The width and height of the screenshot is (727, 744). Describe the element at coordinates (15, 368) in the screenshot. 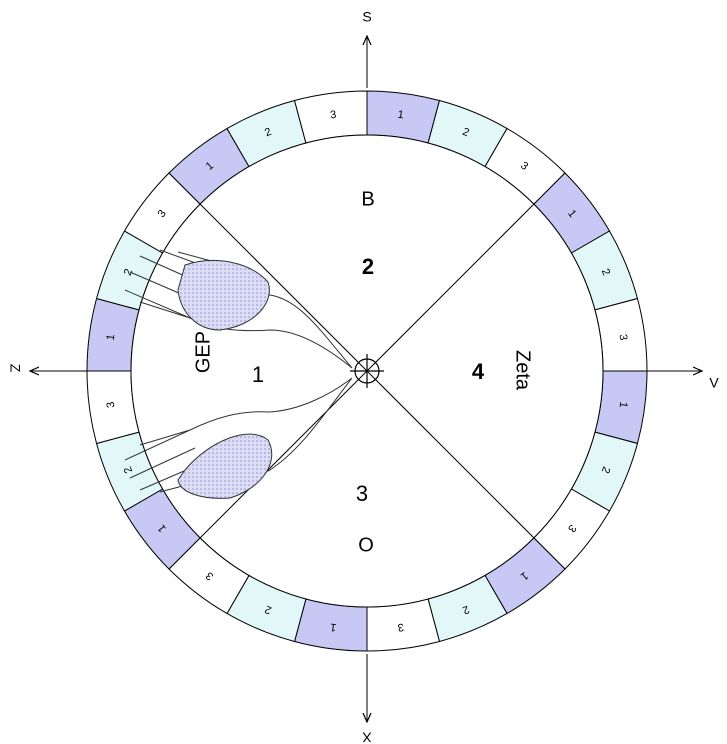

I see `compass-label: Z` at that location.